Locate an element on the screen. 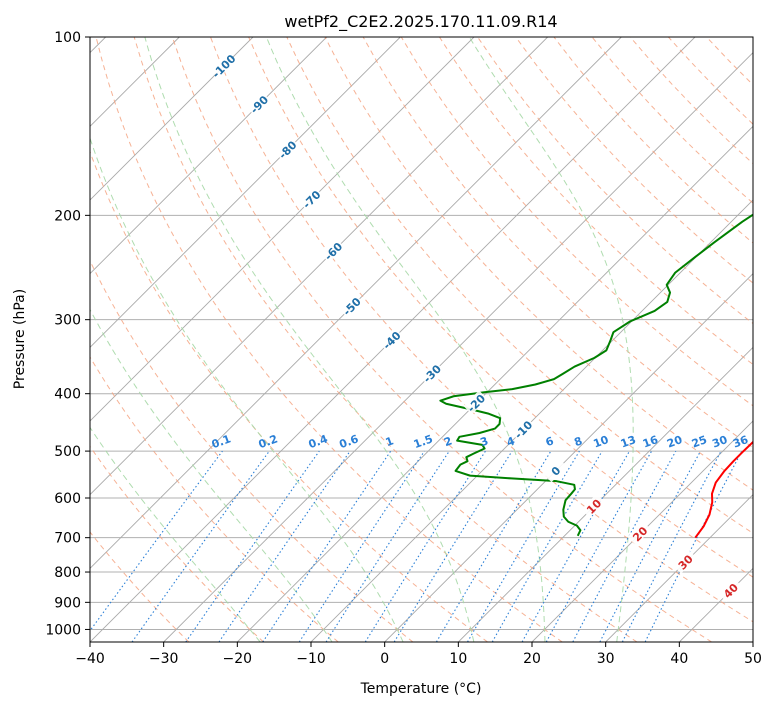 The height and width of the screenshot is (708, 775). mixing-ratio-label: 1 is located at coordinates (390, 441).